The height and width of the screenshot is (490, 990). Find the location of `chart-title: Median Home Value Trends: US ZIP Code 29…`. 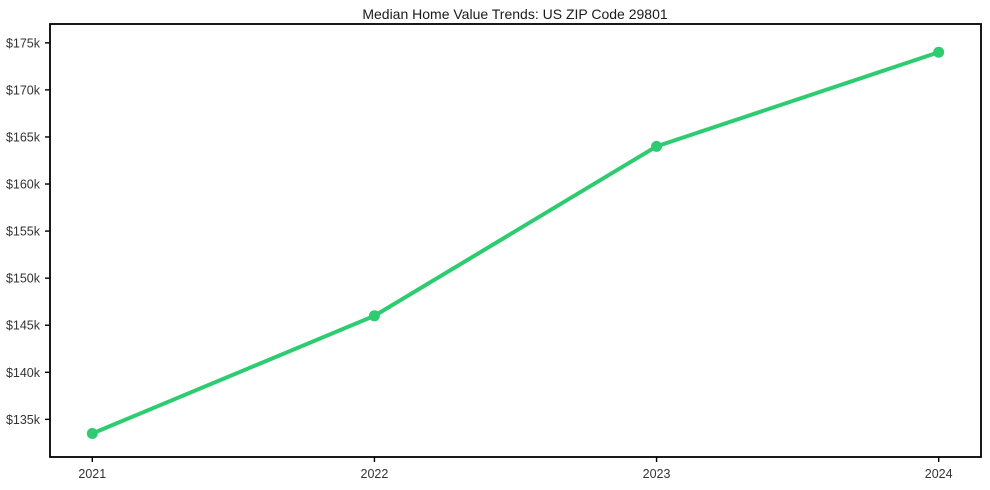

chart-title: Median Home Value Trends: US ZIP Code 29… is located at coordinates (515, 14).